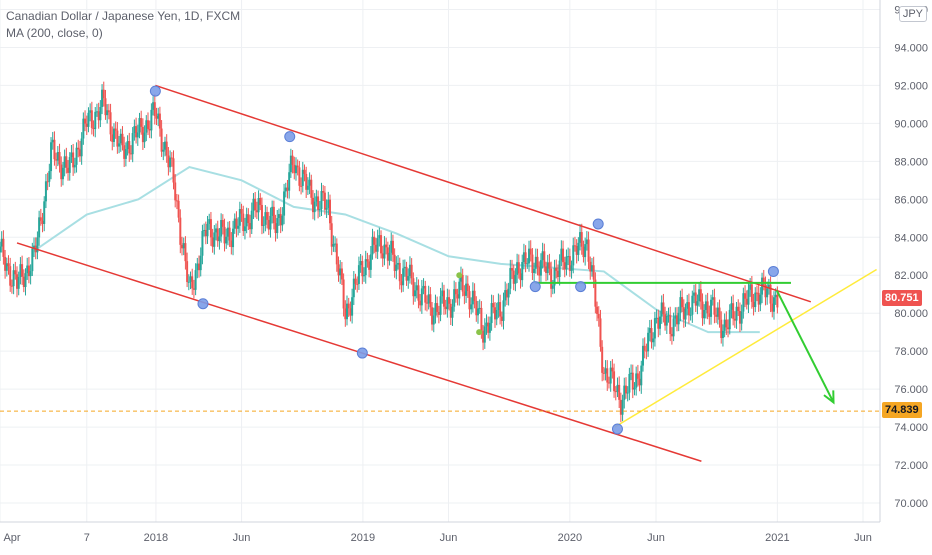 This screenshot has height=555, width=932. Describe the element at coordinates (156, 538) in the screenshot. I see `x-tick-label: 2018` at that location.